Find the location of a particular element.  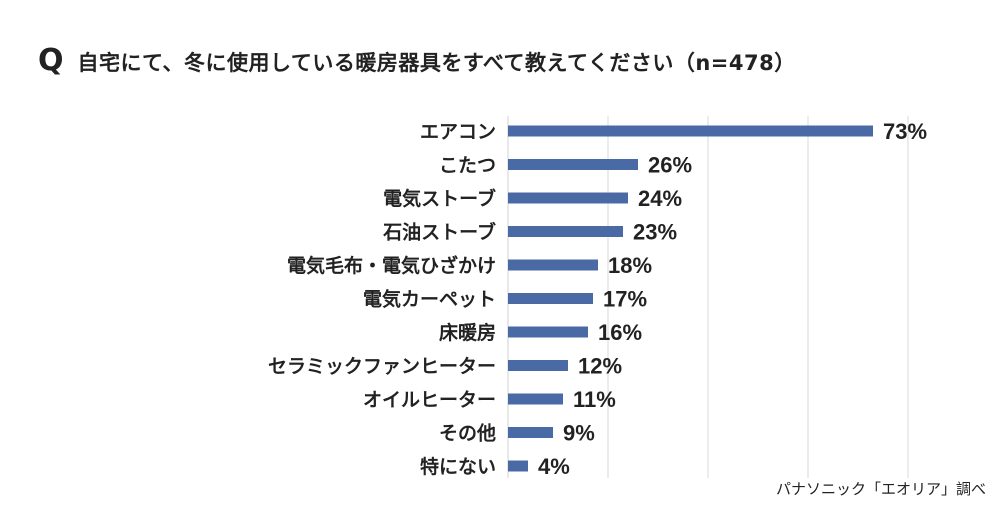

data-label: 9% is located at coordinates (579, 433).